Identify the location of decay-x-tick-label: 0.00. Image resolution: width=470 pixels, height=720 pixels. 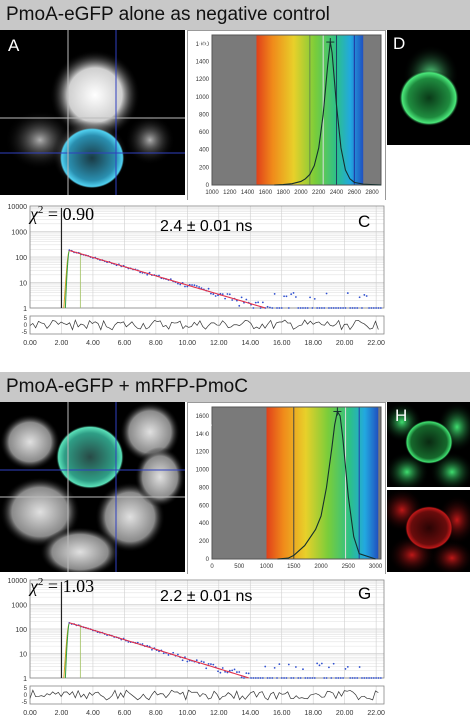
(30, 343).